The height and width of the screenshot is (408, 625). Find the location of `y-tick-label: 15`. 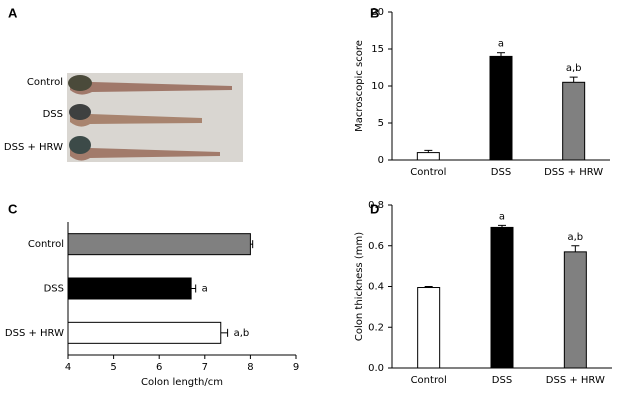

y-tick-label: 15 is located at coordinates (377, 49).